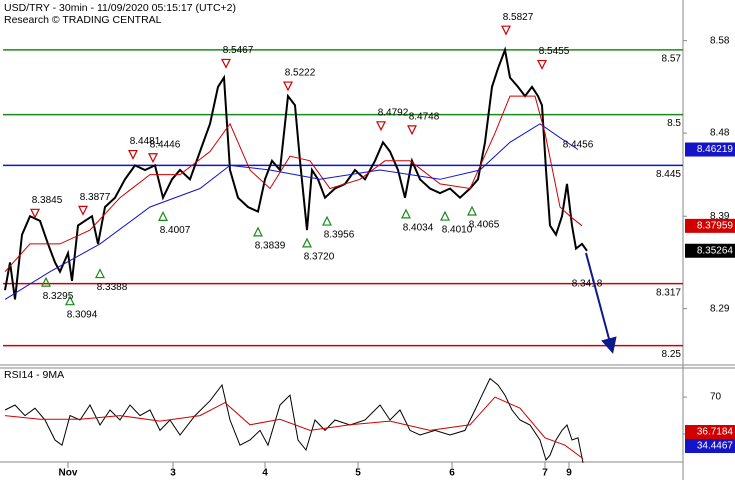  Describe the element at coordinates (83, 20) in the screenshot. I see `chart-subtitle: Research © TRADING CENTRAL` at that location.